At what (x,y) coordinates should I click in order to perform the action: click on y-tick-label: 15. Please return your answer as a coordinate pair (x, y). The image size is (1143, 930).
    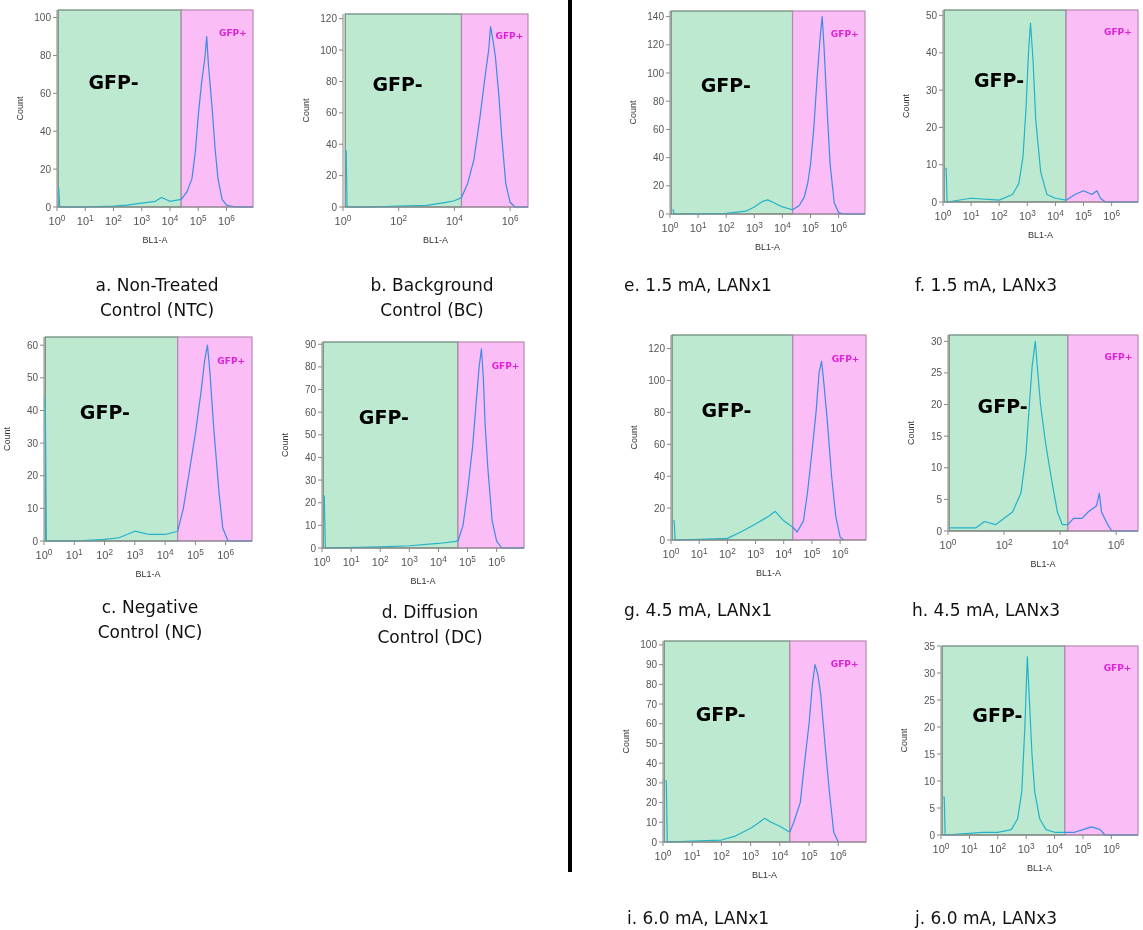
    Looking at the image, I should click on (929, 754).